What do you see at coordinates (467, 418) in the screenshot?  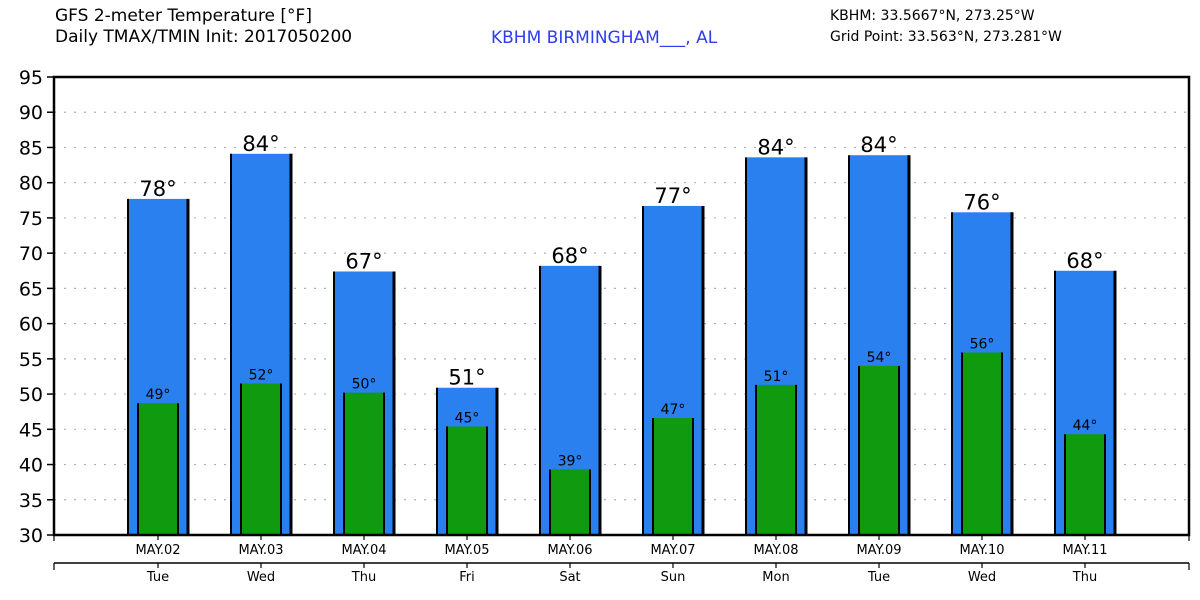 I see `tmin-value-label: 45°` at bounding box center [467, 418].